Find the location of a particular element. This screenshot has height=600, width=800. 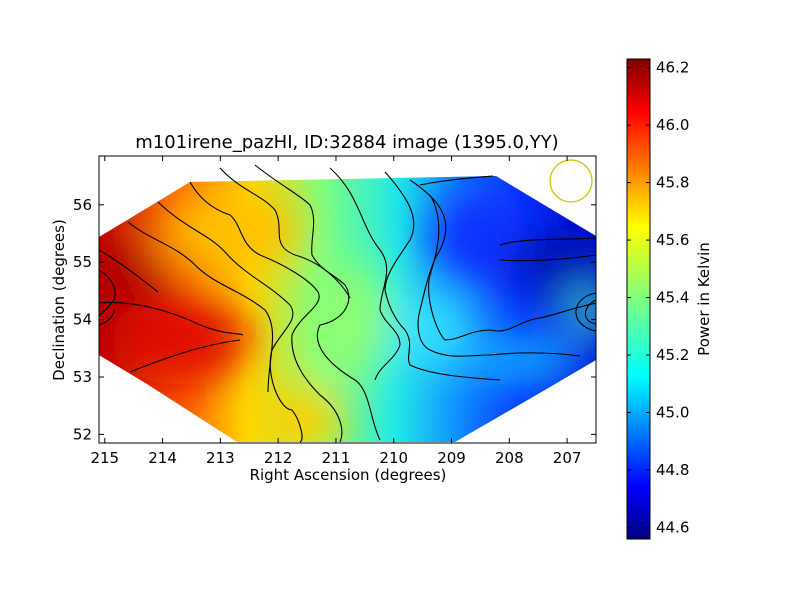

x-tick-label: 214 is located at coordinates (162, 458).